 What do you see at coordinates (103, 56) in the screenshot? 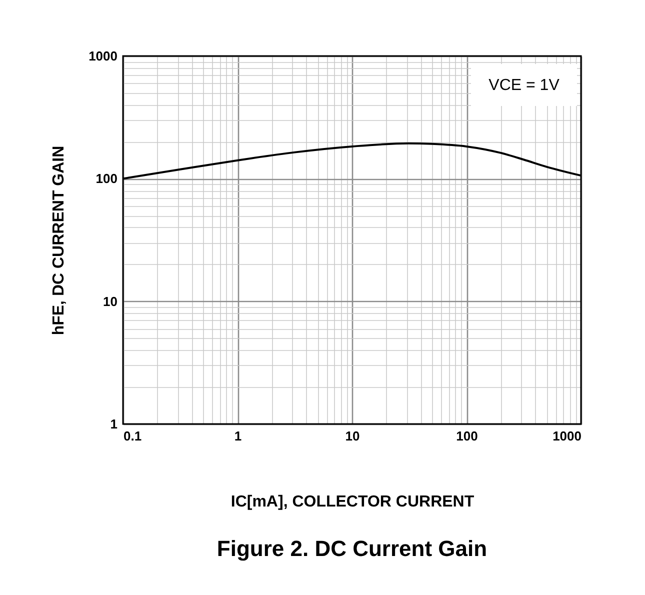
I see `y-tick-label: 1000` at bounding box center [103, 56].